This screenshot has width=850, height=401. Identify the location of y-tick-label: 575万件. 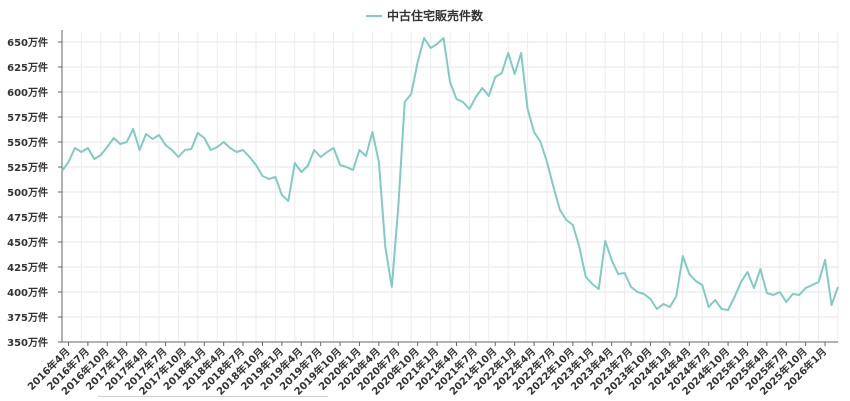
(27, 117).